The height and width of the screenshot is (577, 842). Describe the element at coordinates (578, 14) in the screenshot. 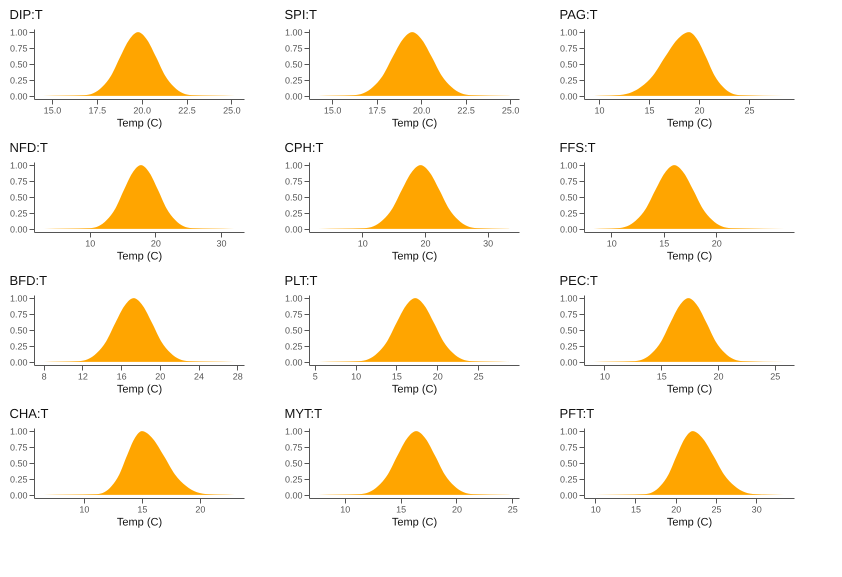

I see `chart-title: PAG:T` at that location.